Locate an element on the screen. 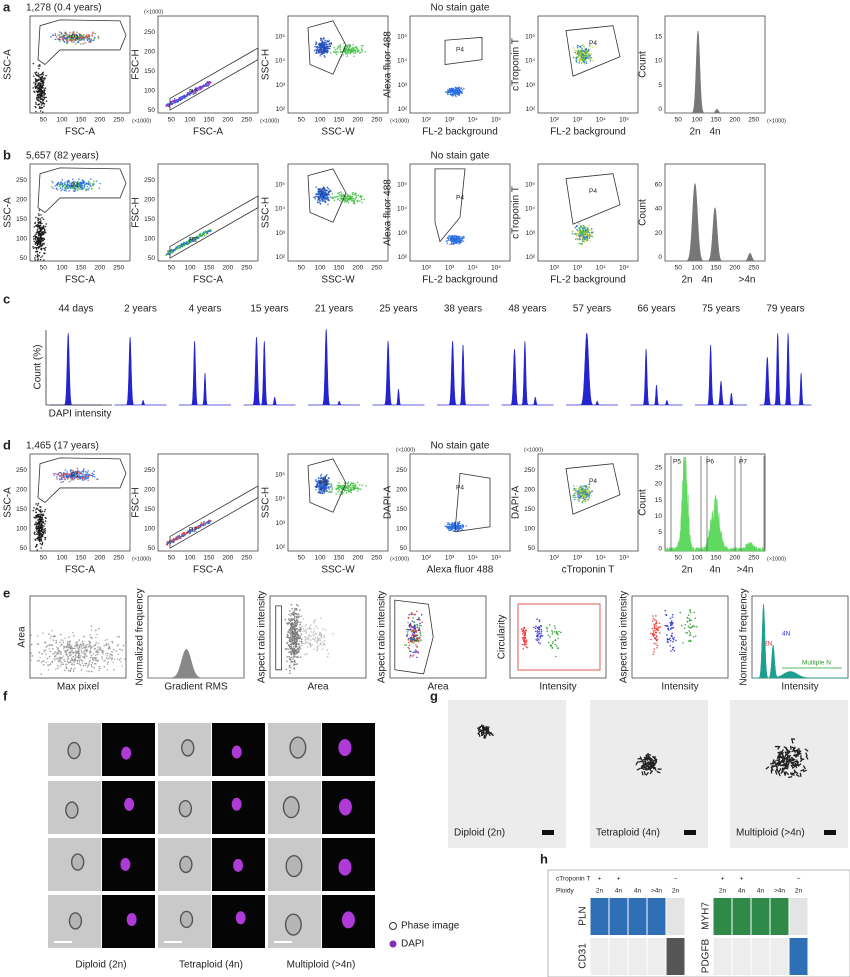  y-tick-label: 10³ is located at coordinates (403, 233).